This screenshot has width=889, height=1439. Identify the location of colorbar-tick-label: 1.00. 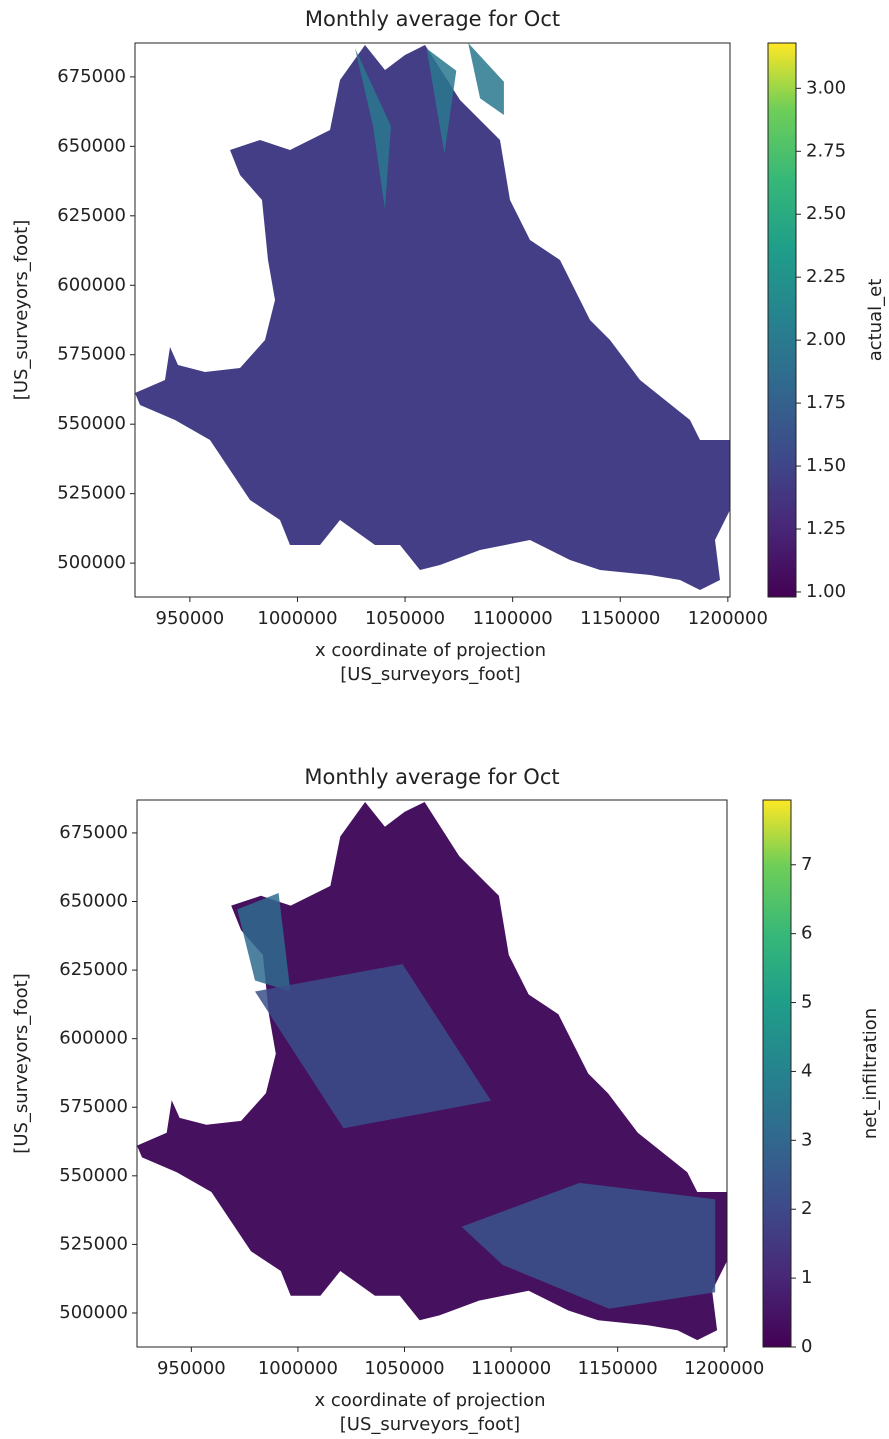
(826, 591).